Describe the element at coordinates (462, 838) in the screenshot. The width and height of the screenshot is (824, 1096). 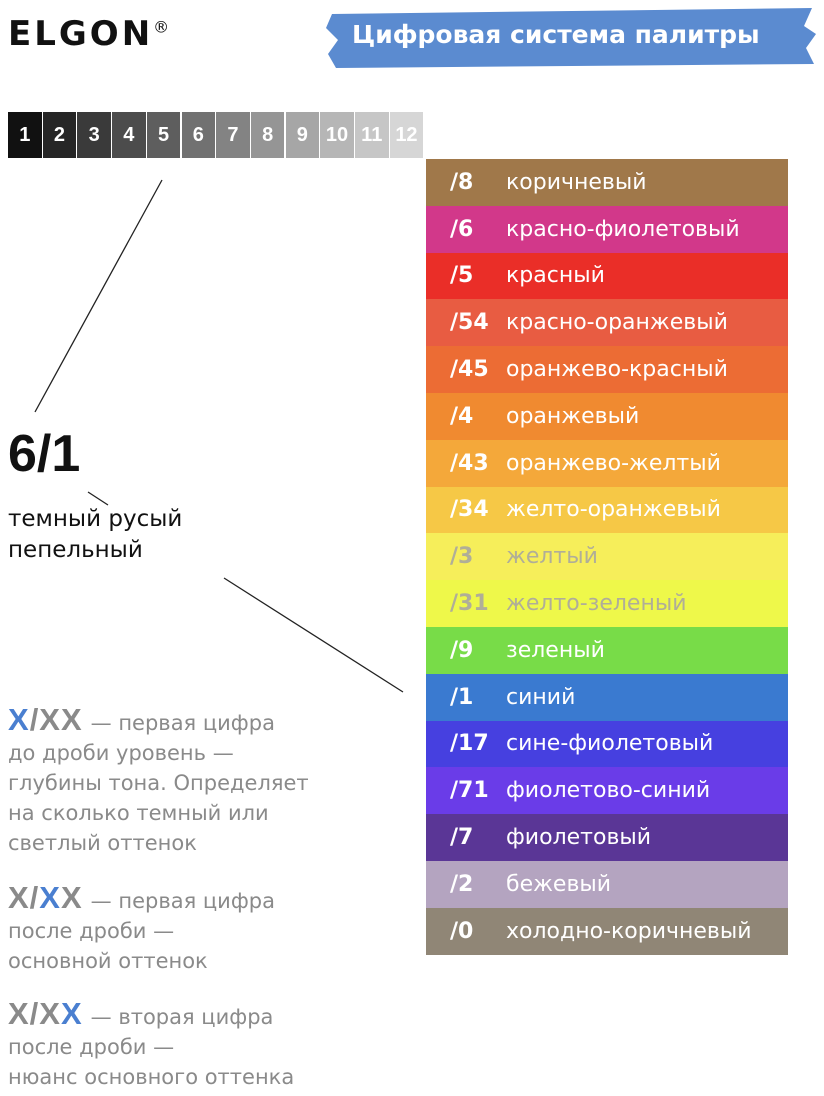
I see `palette-code: /7` at that location.